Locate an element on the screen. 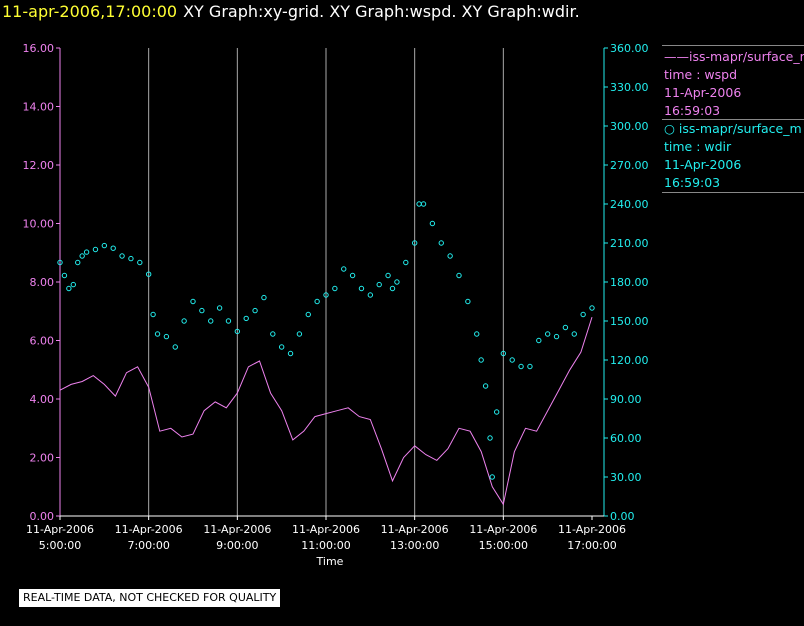 Image resolution: width=804 pixels, height=626 pixels. legend-wspd-time: 16:59:03 is located at coordinates (692, 110).